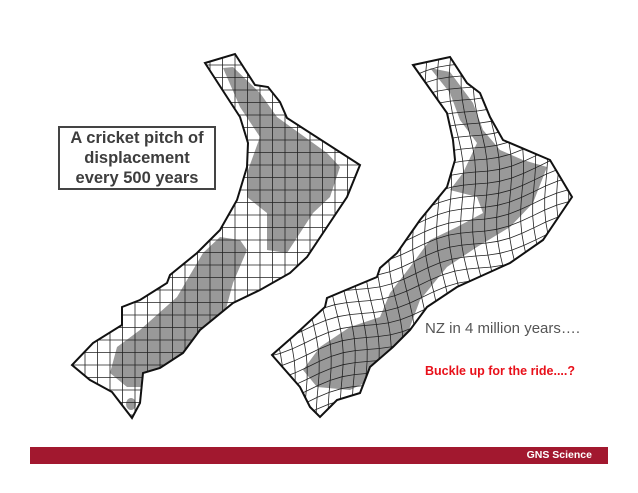 This screenshot has height=493, width=638. What do you see at coordinates (559, 455) in the screenshot?
I see `footer-label: GNS Science` at bounding box center [559, 455].